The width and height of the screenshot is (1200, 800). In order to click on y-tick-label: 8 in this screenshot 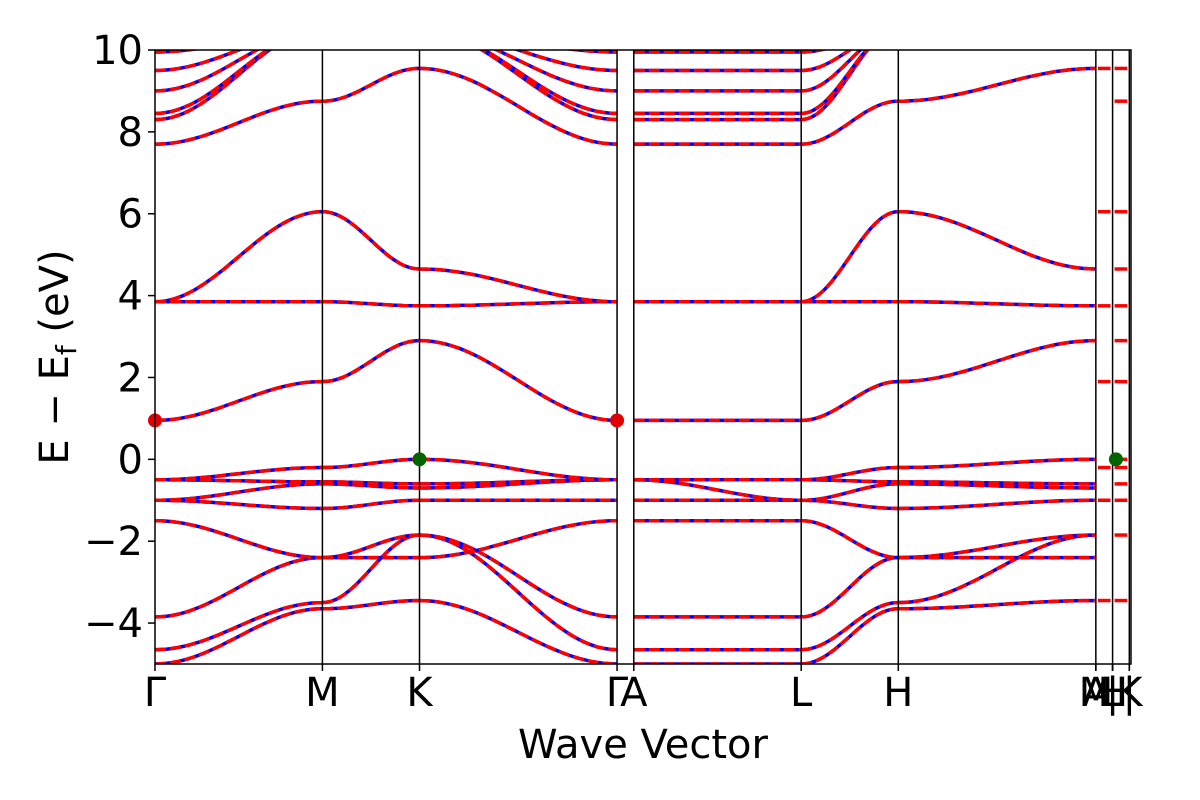, I will do `click(130, 133)`.